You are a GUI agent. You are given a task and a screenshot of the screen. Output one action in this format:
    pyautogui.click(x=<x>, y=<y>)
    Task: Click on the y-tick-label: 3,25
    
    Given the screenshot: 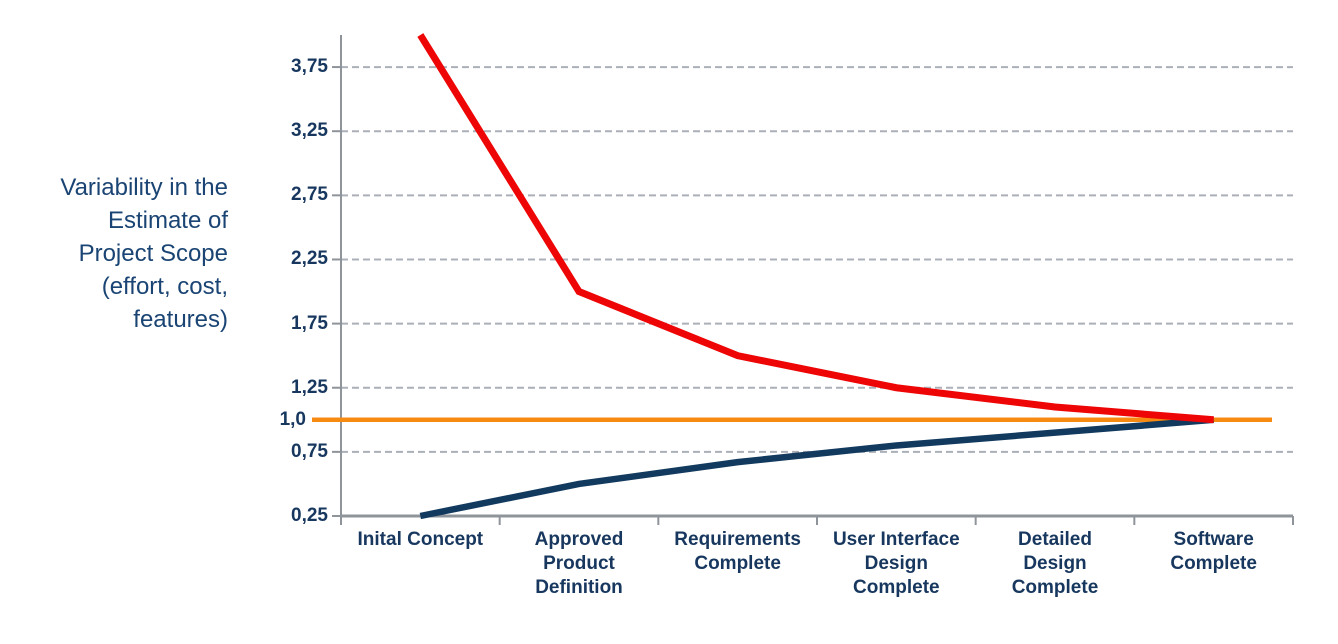 What is the action you would take?
    pyautogui.click(x=309, y=131)
    